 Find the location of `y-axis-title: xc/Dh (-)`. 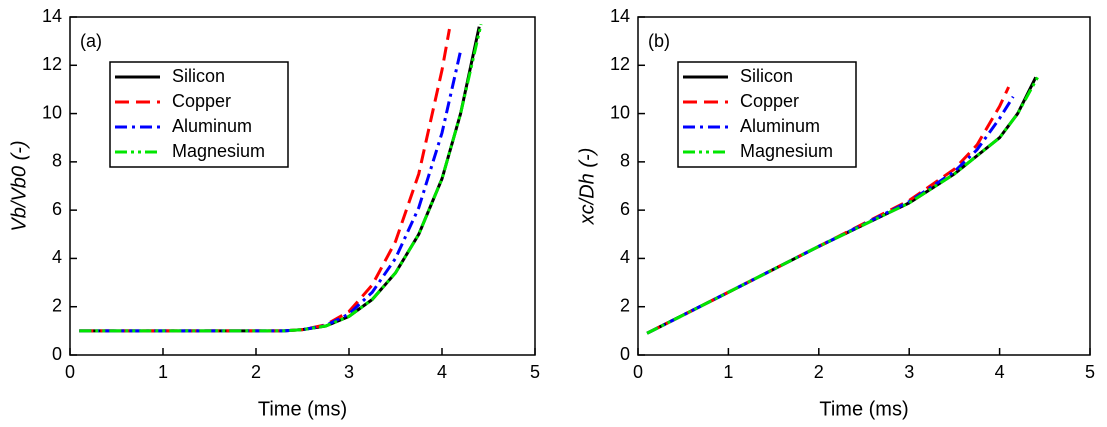

y-axis-title: xc/Dh (-) is located at coordinates (587, 187).